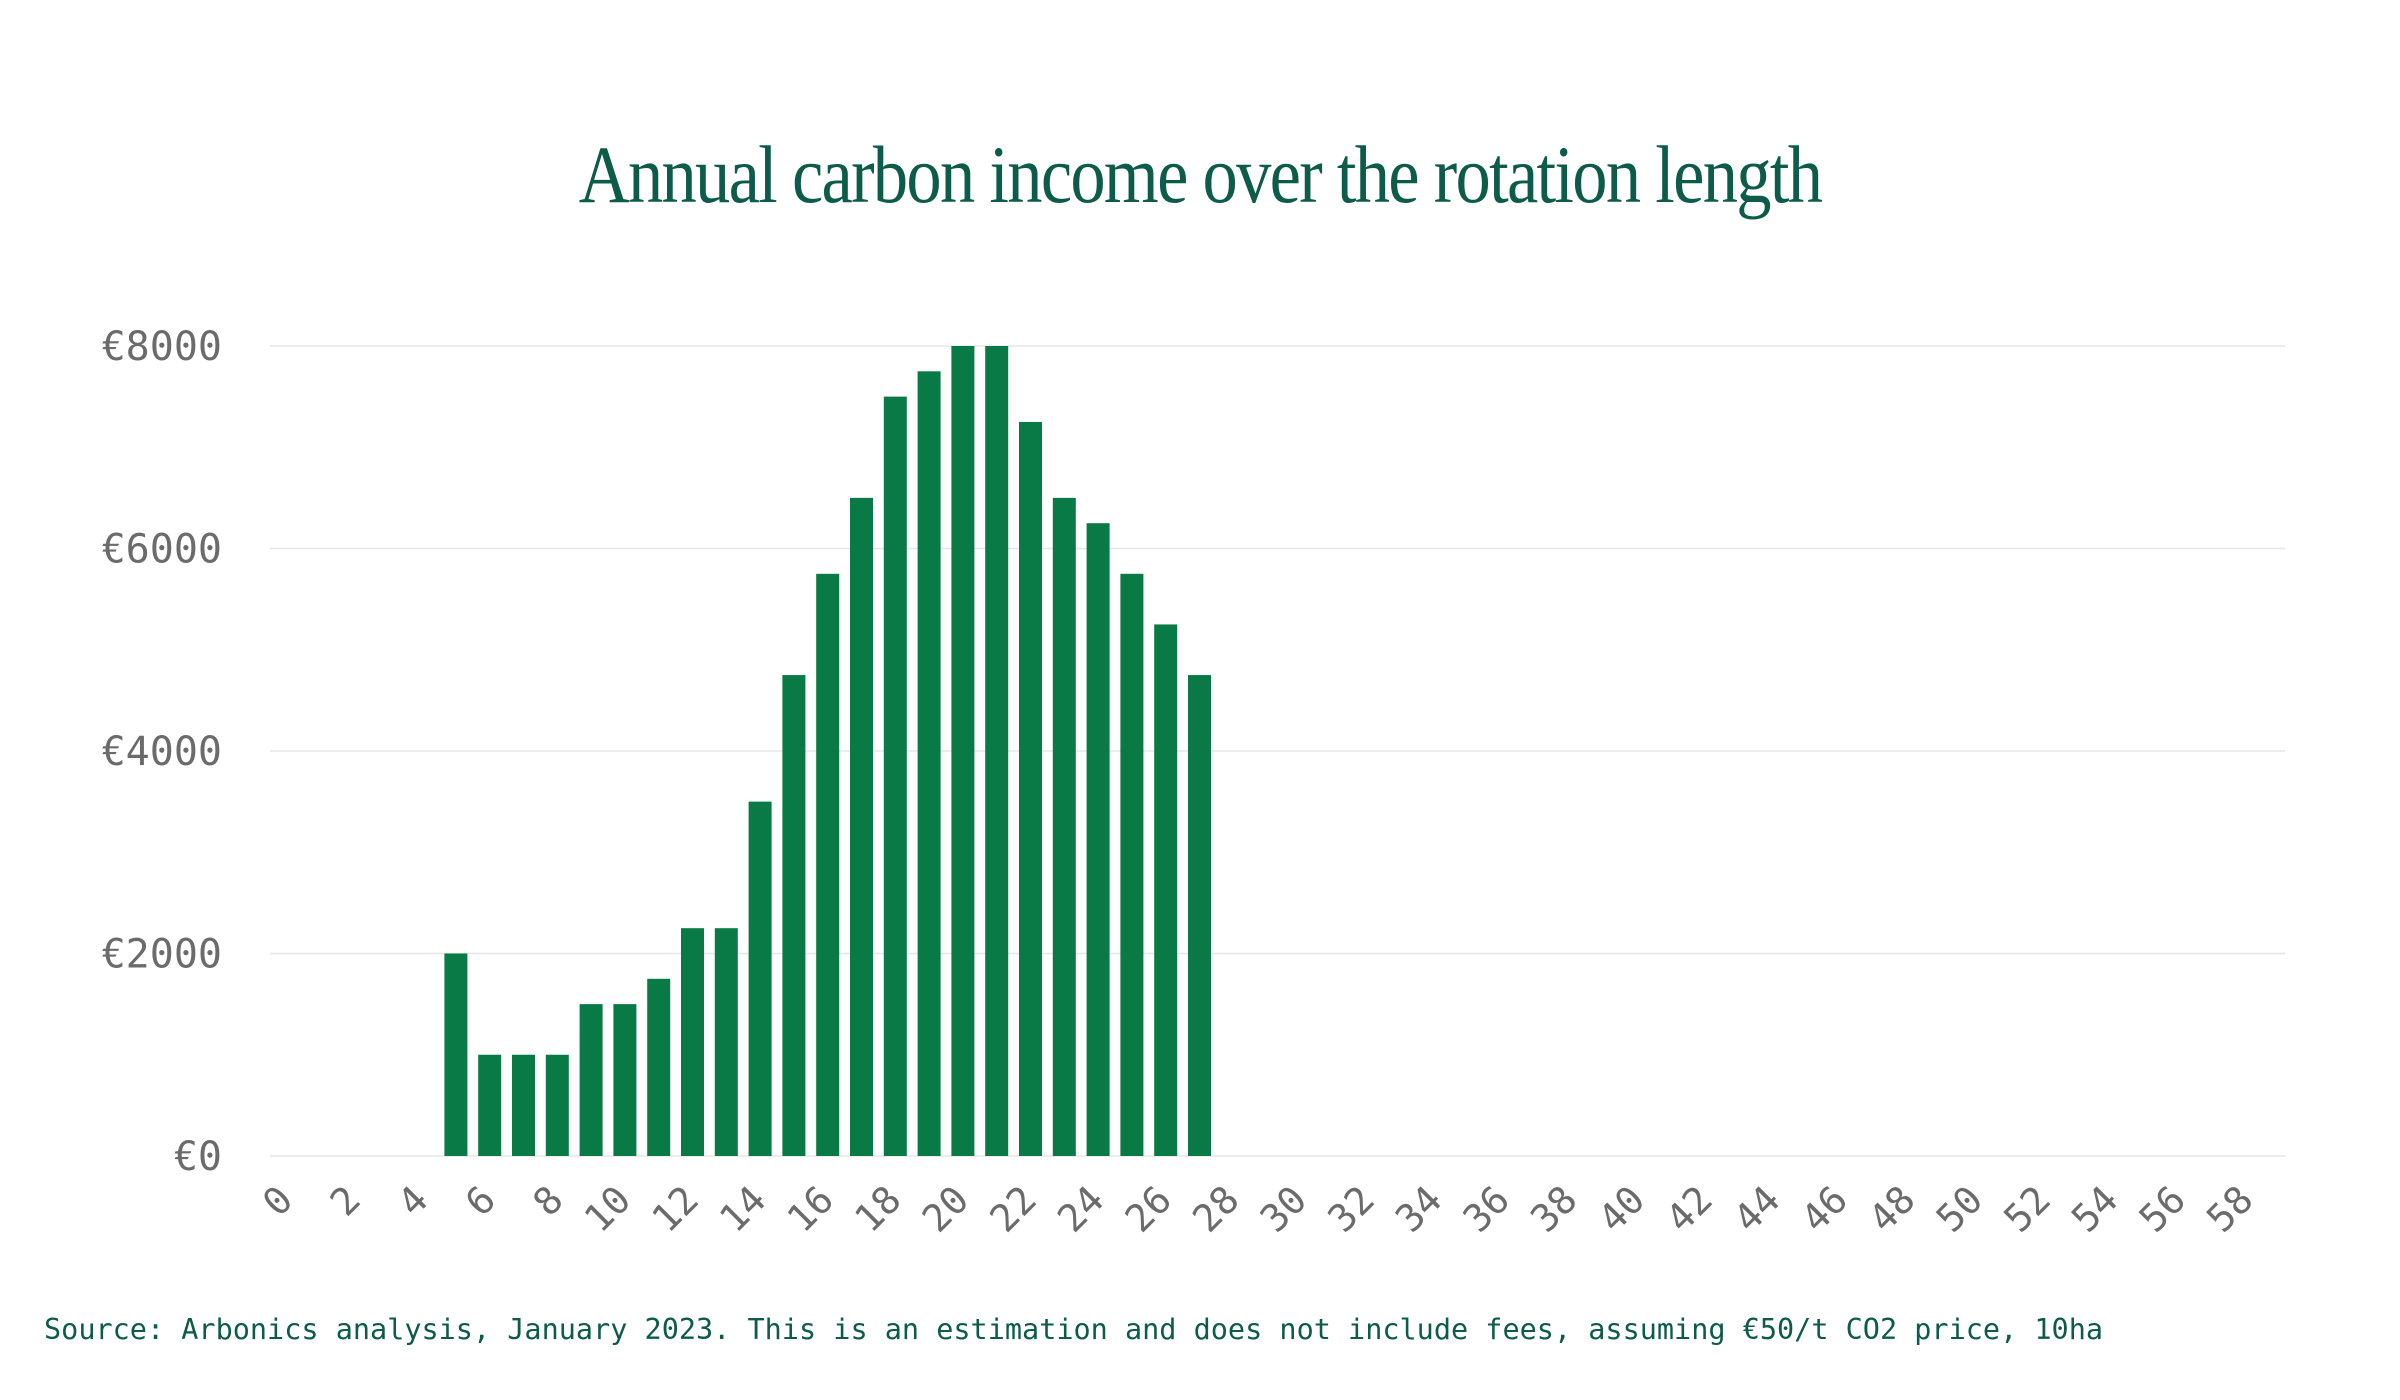 The image size is (2400, 1400). What do you see at coordinates (1553, 1208) in the screenshot?
I see `x-tick-label: 38` at bounding box center [1553, 1208].